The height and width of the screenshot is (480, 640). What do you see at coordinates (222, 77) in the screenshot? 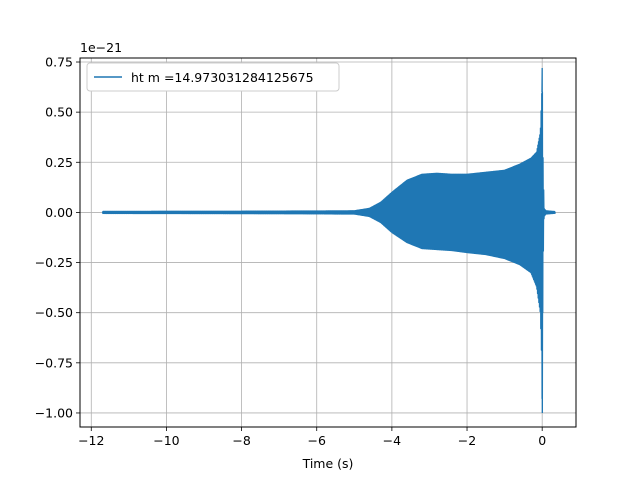
I see `legend-label: ht m =14.973031284125675` at bounding box center [222, 77].